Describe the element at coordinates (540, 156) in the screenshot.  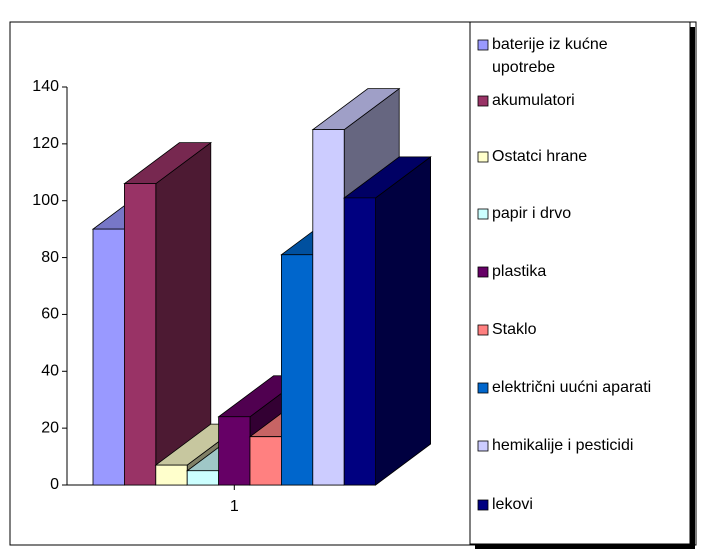
I see `legend-label: Ostatci hrane` at that location.